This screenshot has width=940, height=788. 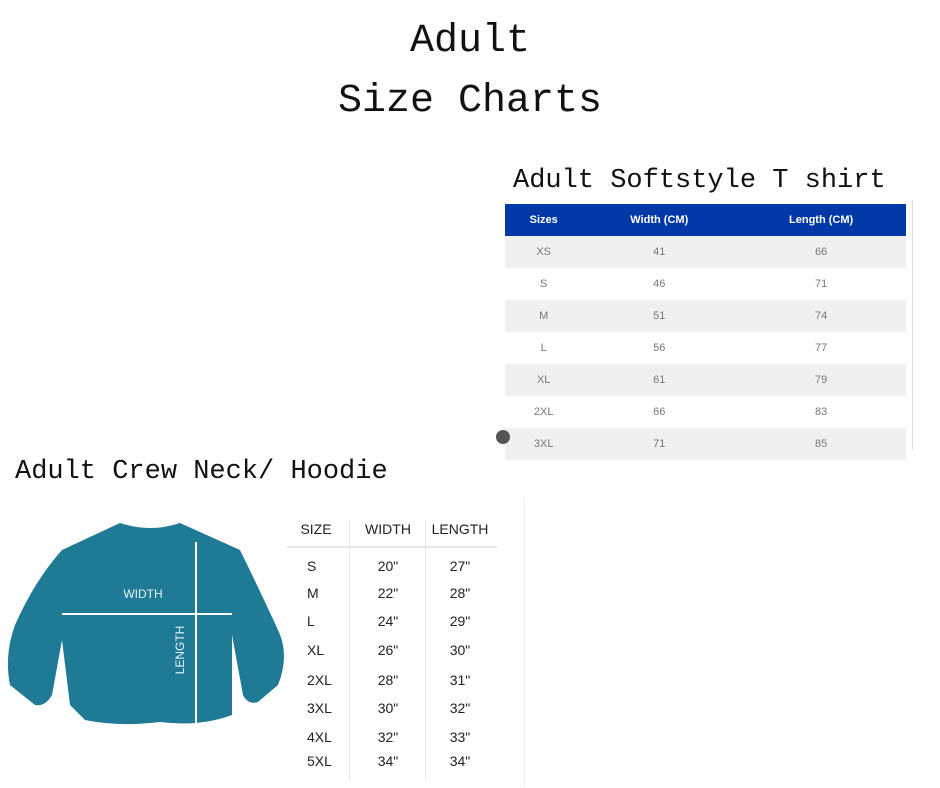 I want to click on table-cell: 20", so click(x=388, y=566).